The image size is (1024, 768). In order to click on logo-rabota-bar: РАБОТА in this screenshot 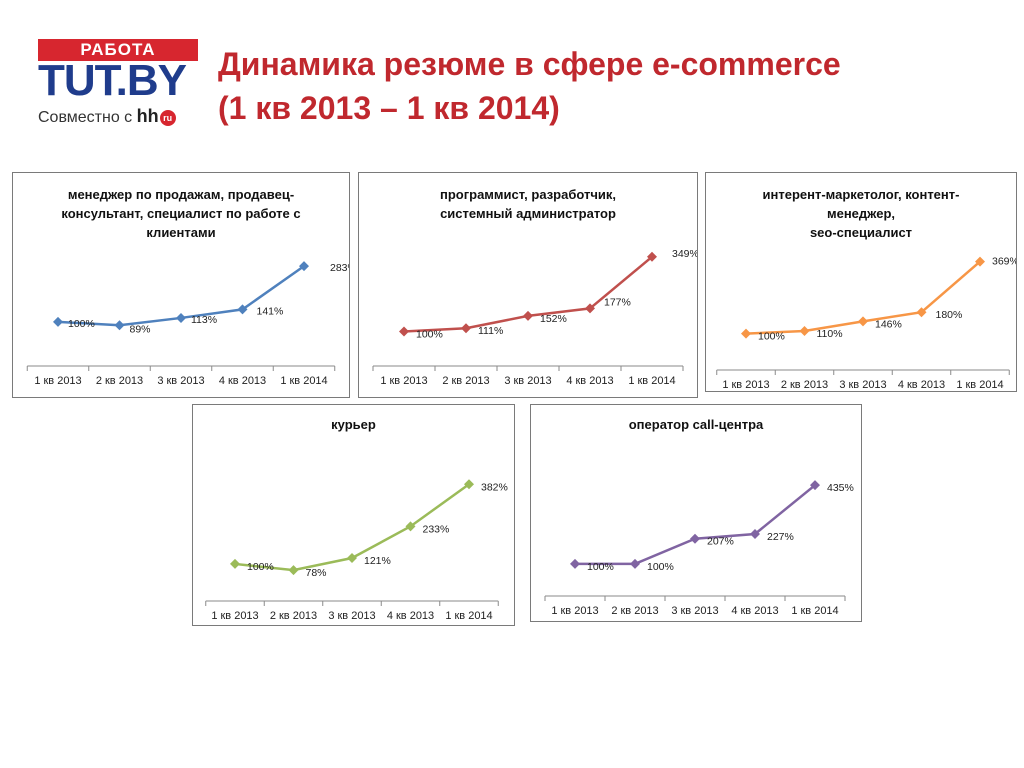, I will do `click(118, 50)`.